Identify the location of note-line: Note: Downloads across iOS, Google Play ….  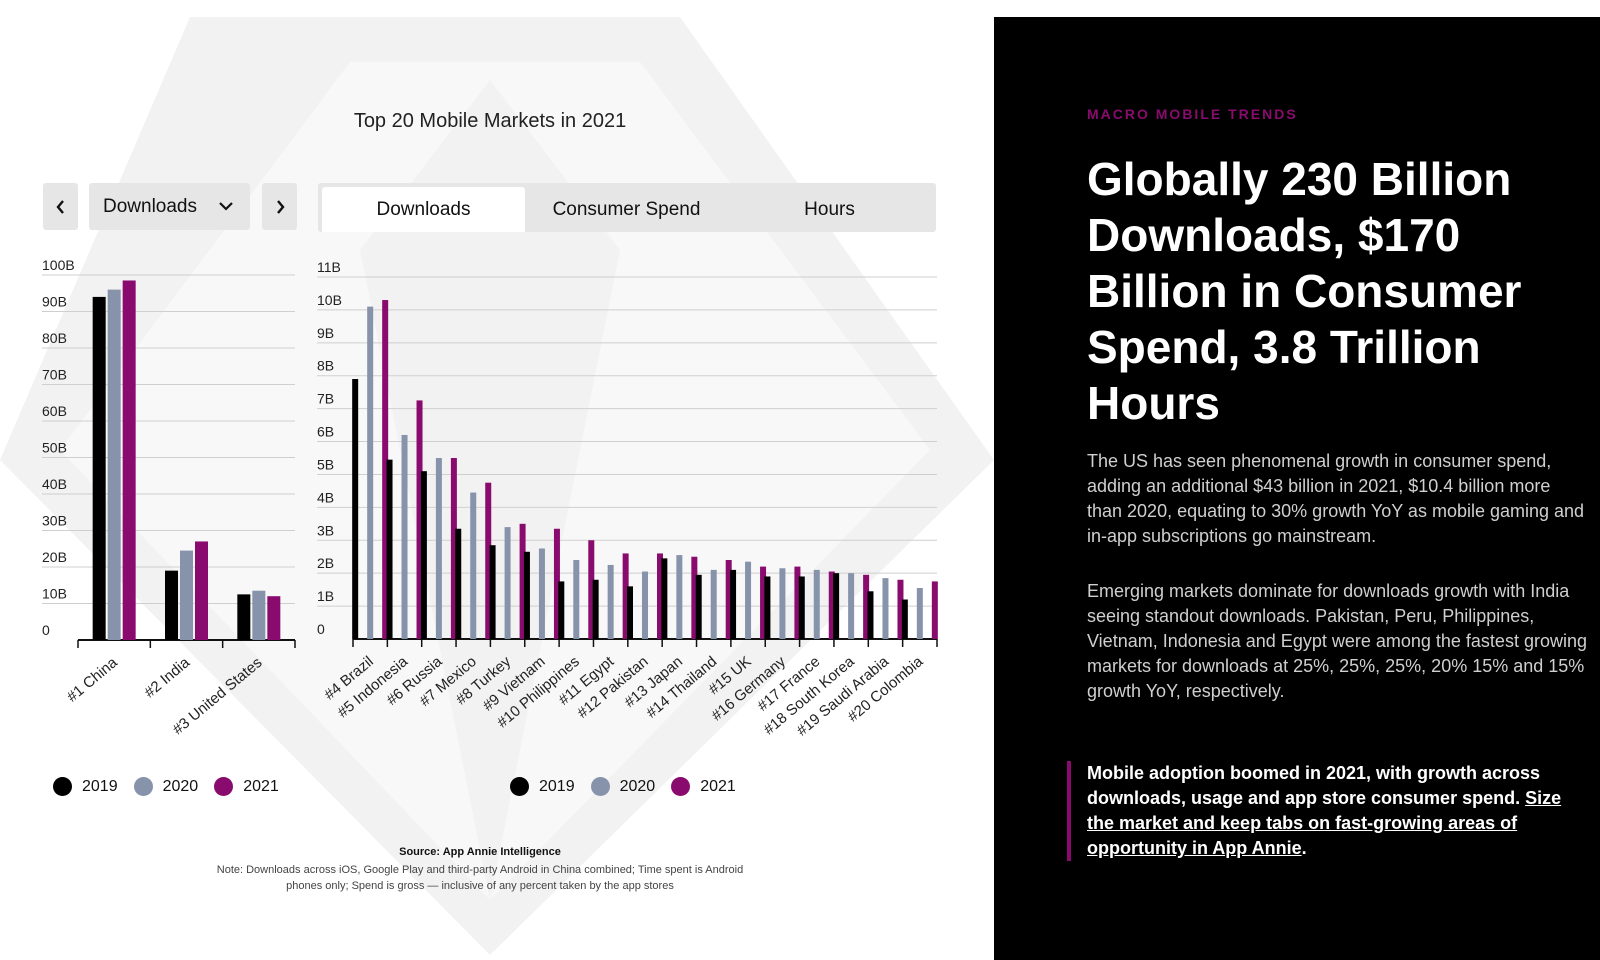
(480, 870).